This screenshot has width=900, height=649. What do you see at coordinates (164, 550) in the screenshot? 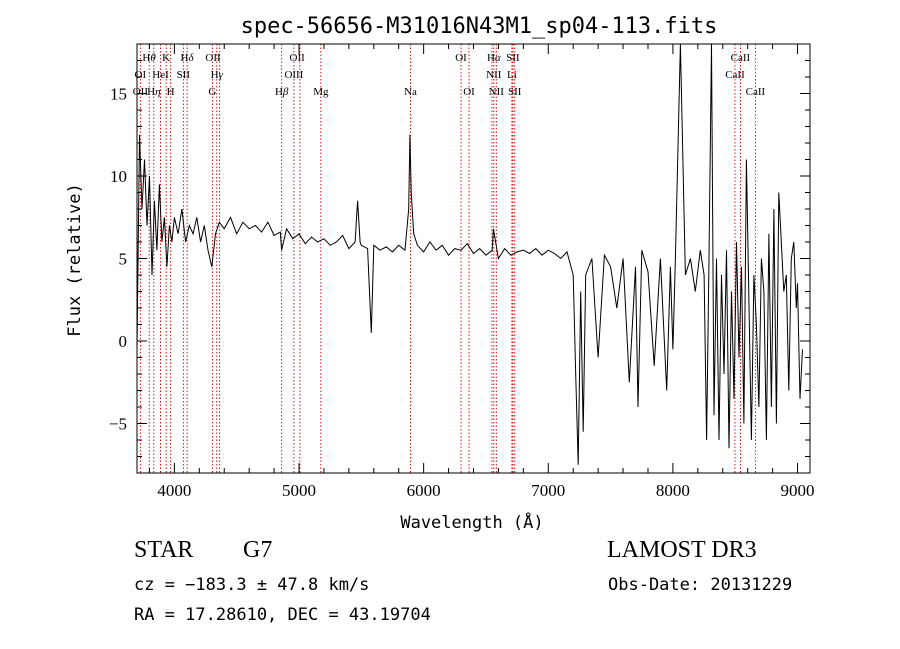
I see `object-class: STAR` at bounding box center [164, 550].